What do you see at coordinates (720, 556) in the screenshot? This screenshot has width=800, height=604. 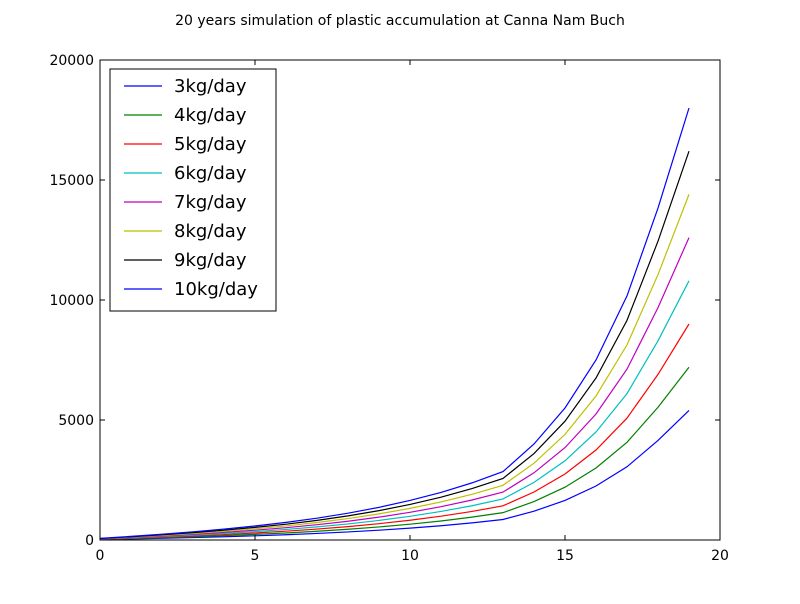 I see `x-tick-label: 20` at bounding box center [720, 556].